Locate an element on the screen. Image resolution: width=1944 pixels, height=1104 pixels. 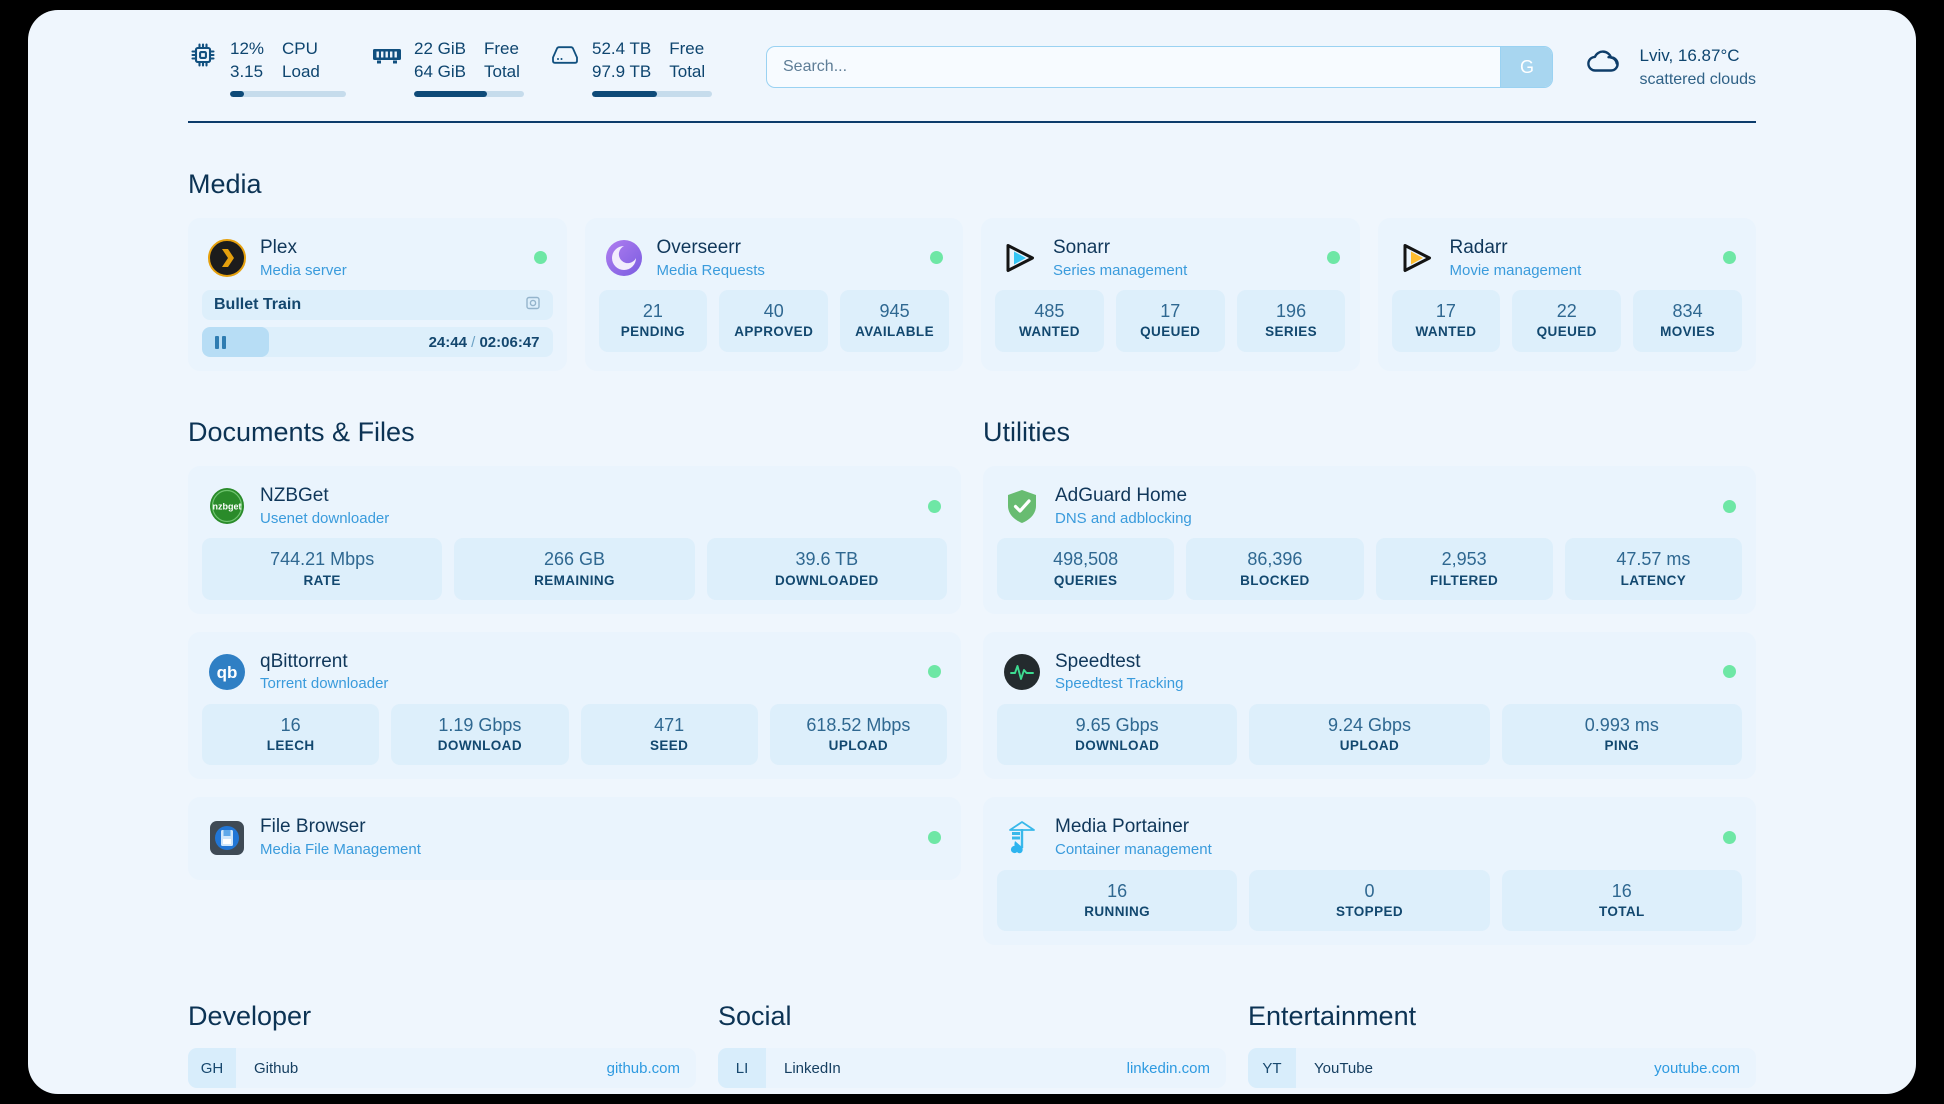
search-input is located at coordinates (1134, 67).